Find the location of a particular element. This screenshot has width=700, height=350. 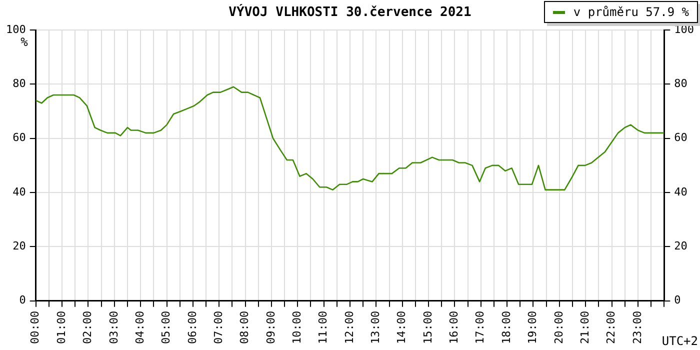

chart-title: VÝVOJ VLHKOSTI 30.července 2021 is located at coordinates (350, 12).